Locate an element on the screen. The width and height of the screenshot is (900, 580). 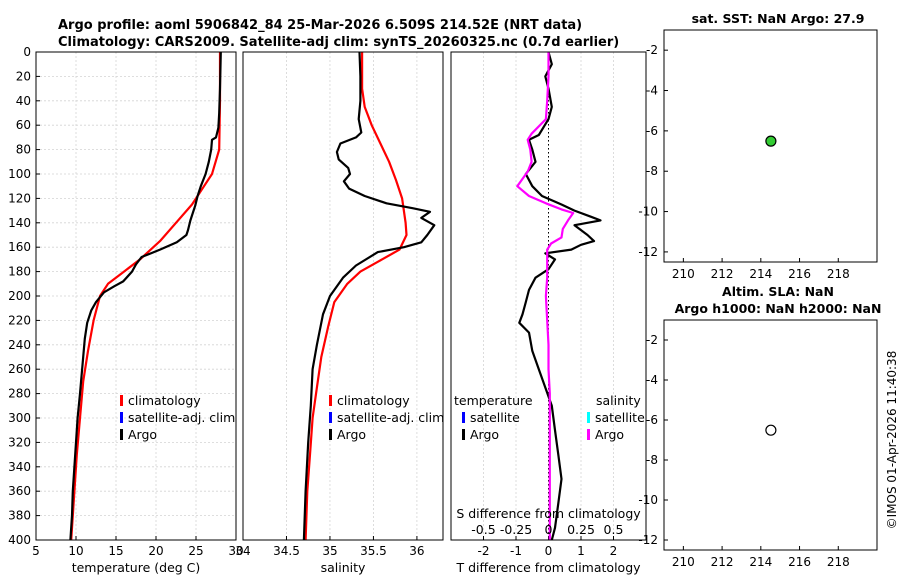
legend-swatch-temperature-argo is located at coordinates (463, 434).